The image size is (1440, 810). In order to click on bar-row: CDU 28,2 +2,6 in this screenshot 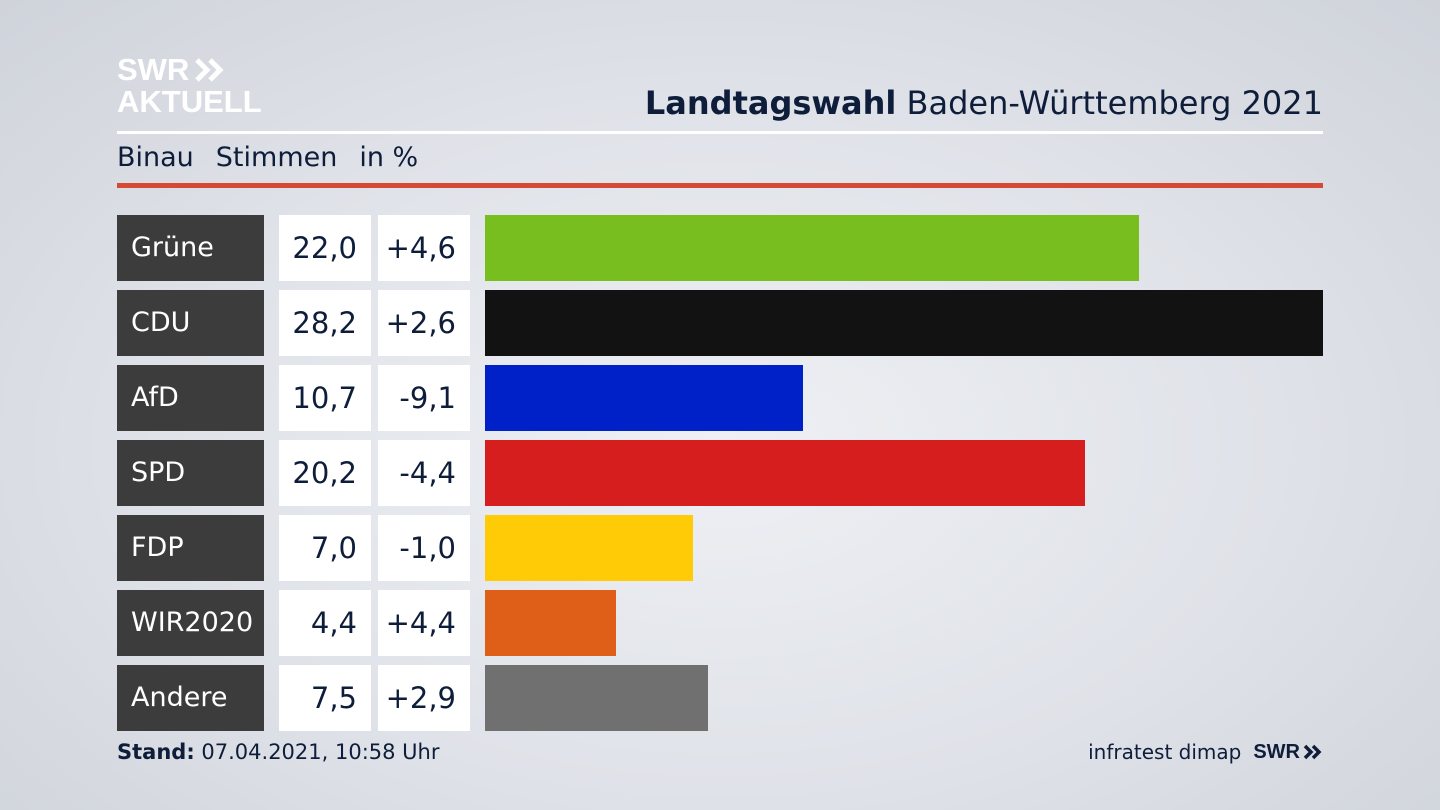, I will do `click(720, 323)`.